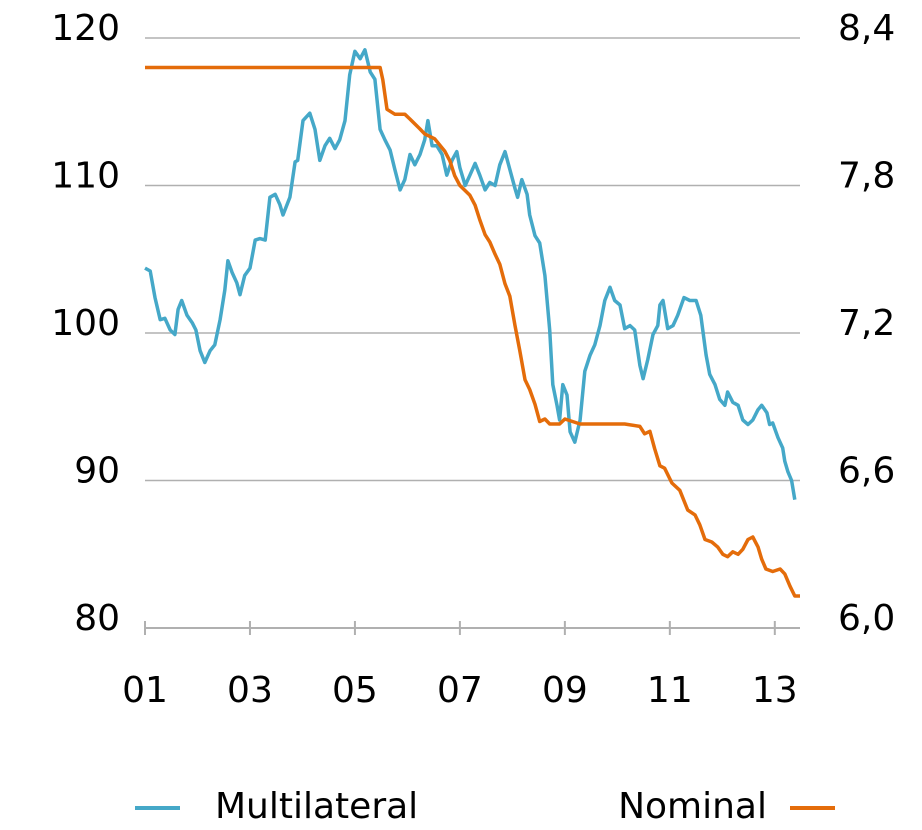  What do you see at coordinates (145, 690) in the screenshot?
I see `x-tick-label: 01` at bounding box center [145, 690].